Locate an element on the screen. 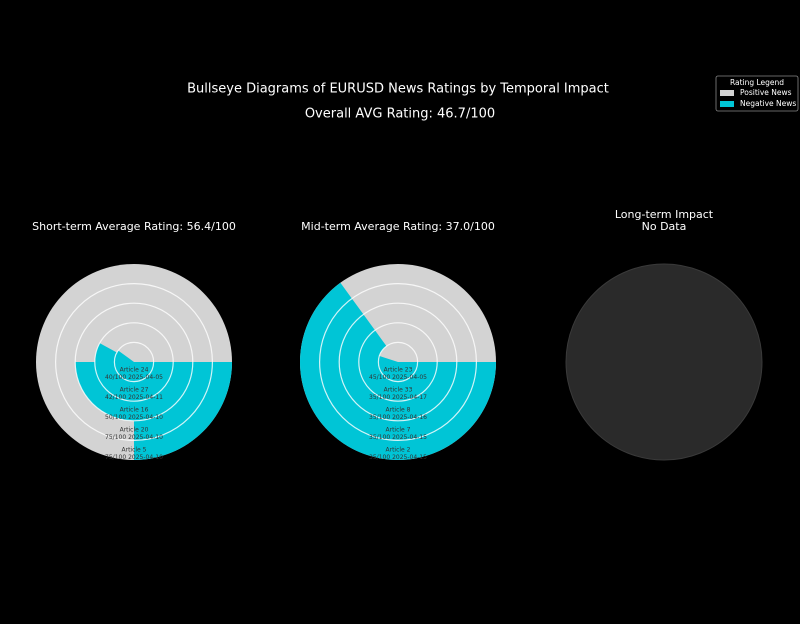  panel-title: Short-term Average Rating: 56.4/100 is located at coordinates (134, 226).